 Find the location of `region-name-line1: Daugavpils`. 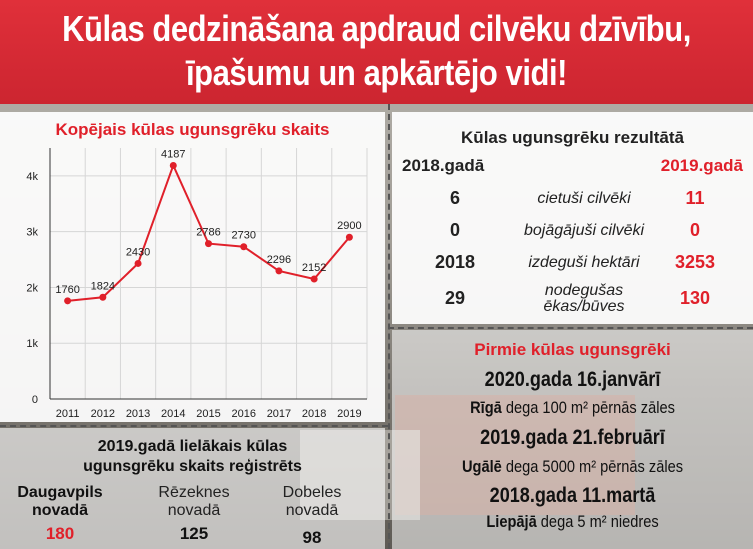

region-name-line1: Daugavpils is located at coordinates (60, 492).